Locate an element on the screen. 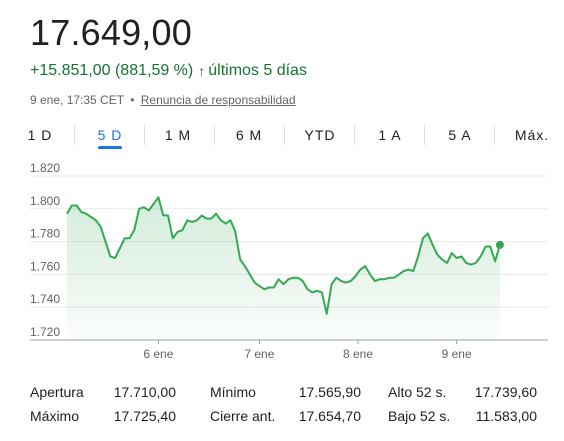 The height and width of the screenshot is (441, 564). stat-label-low: Mínimo is located at coordinates (233, 392).